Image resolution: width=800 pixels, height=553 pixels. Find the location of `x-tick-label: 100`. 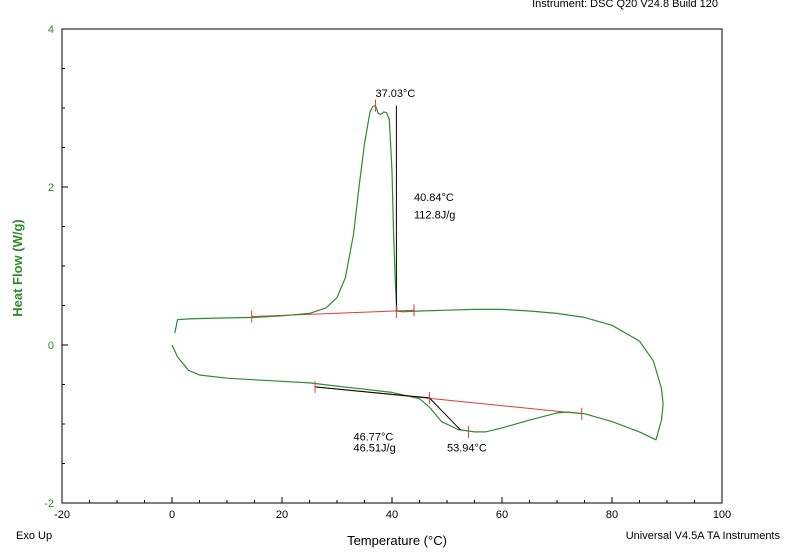

x-tick-label: 100 is located at coordinates (722, 515).